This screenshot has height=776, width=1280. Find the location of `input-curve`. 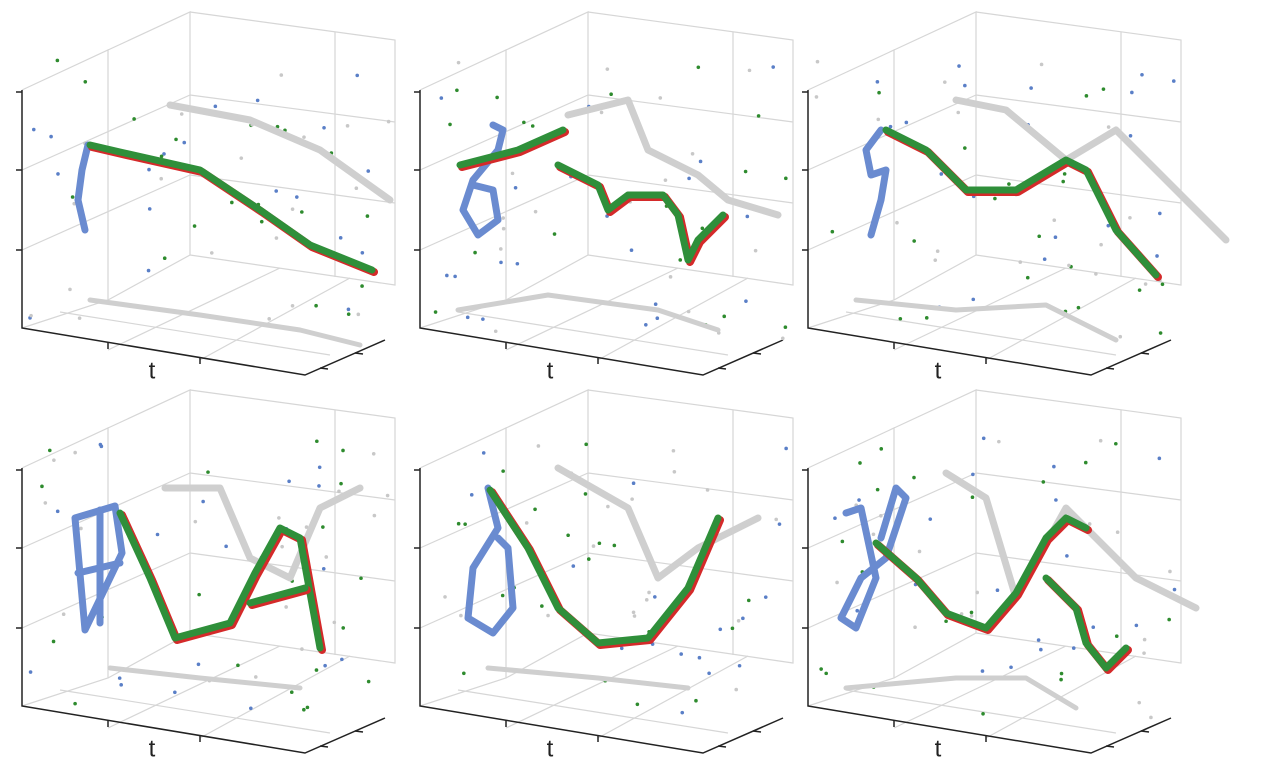

input-curve is located at coordinates (490, 560).